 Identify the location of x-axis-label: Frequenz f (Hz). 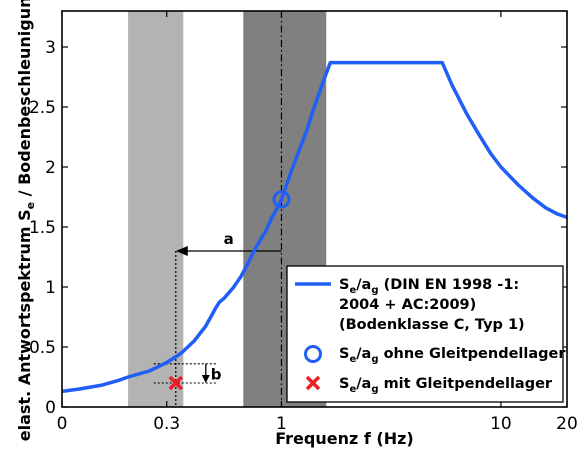
(344, 438).